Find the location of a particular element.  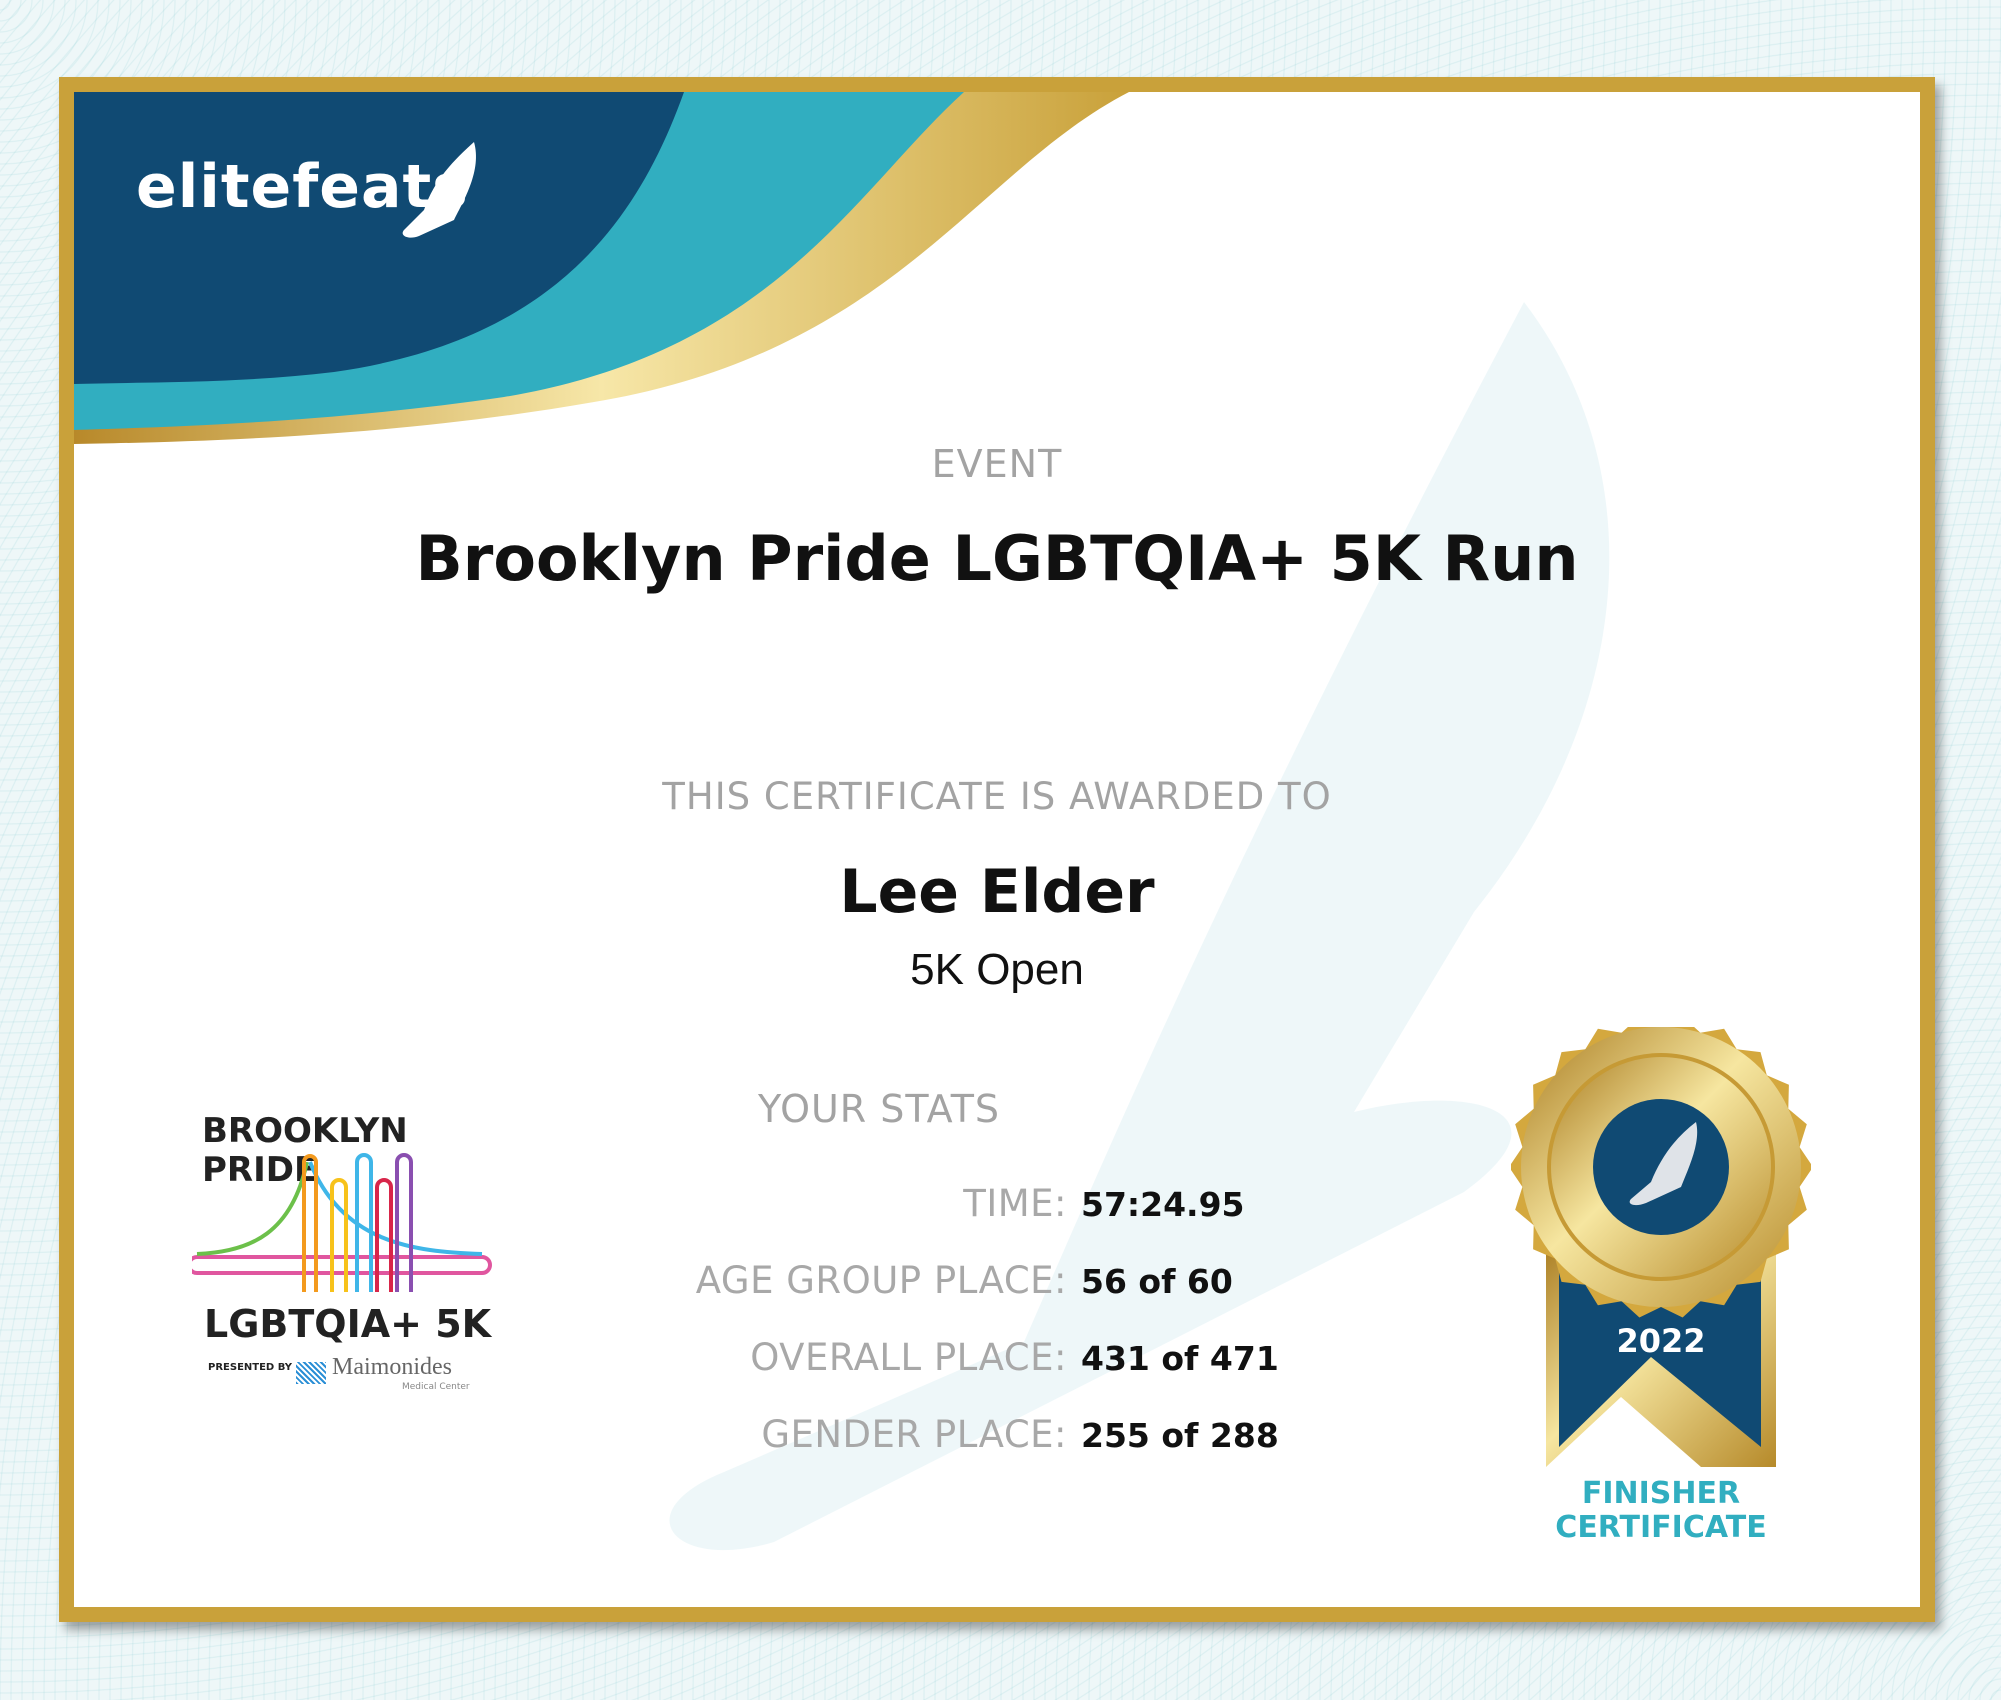

maimonides-icon is located at coordinates (311, 1373).